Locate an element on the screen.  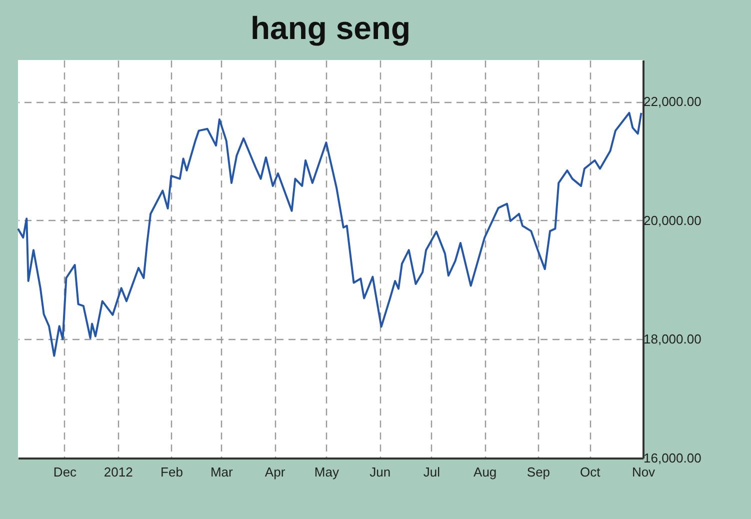
x-tick-label: May is located at coordinates (327, 472).